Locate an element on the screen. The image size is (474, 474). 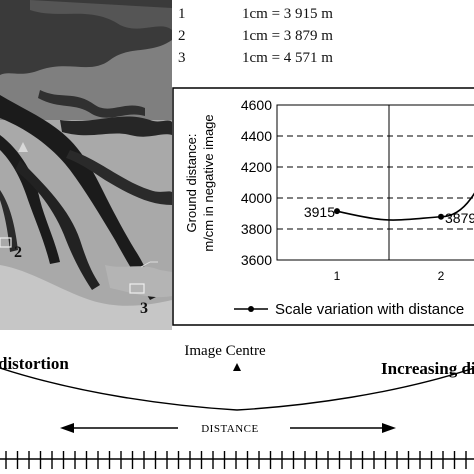
data-label: 3879 is located at coordinates (459, 218).